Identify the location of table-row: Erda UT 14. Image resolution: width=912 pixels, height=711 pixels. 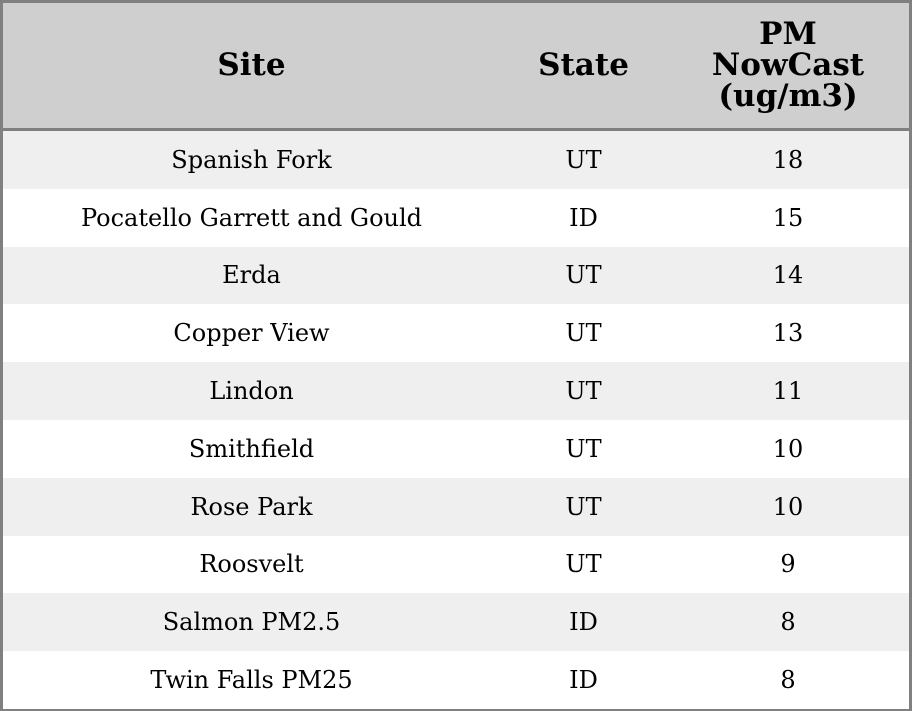
(456, 275).